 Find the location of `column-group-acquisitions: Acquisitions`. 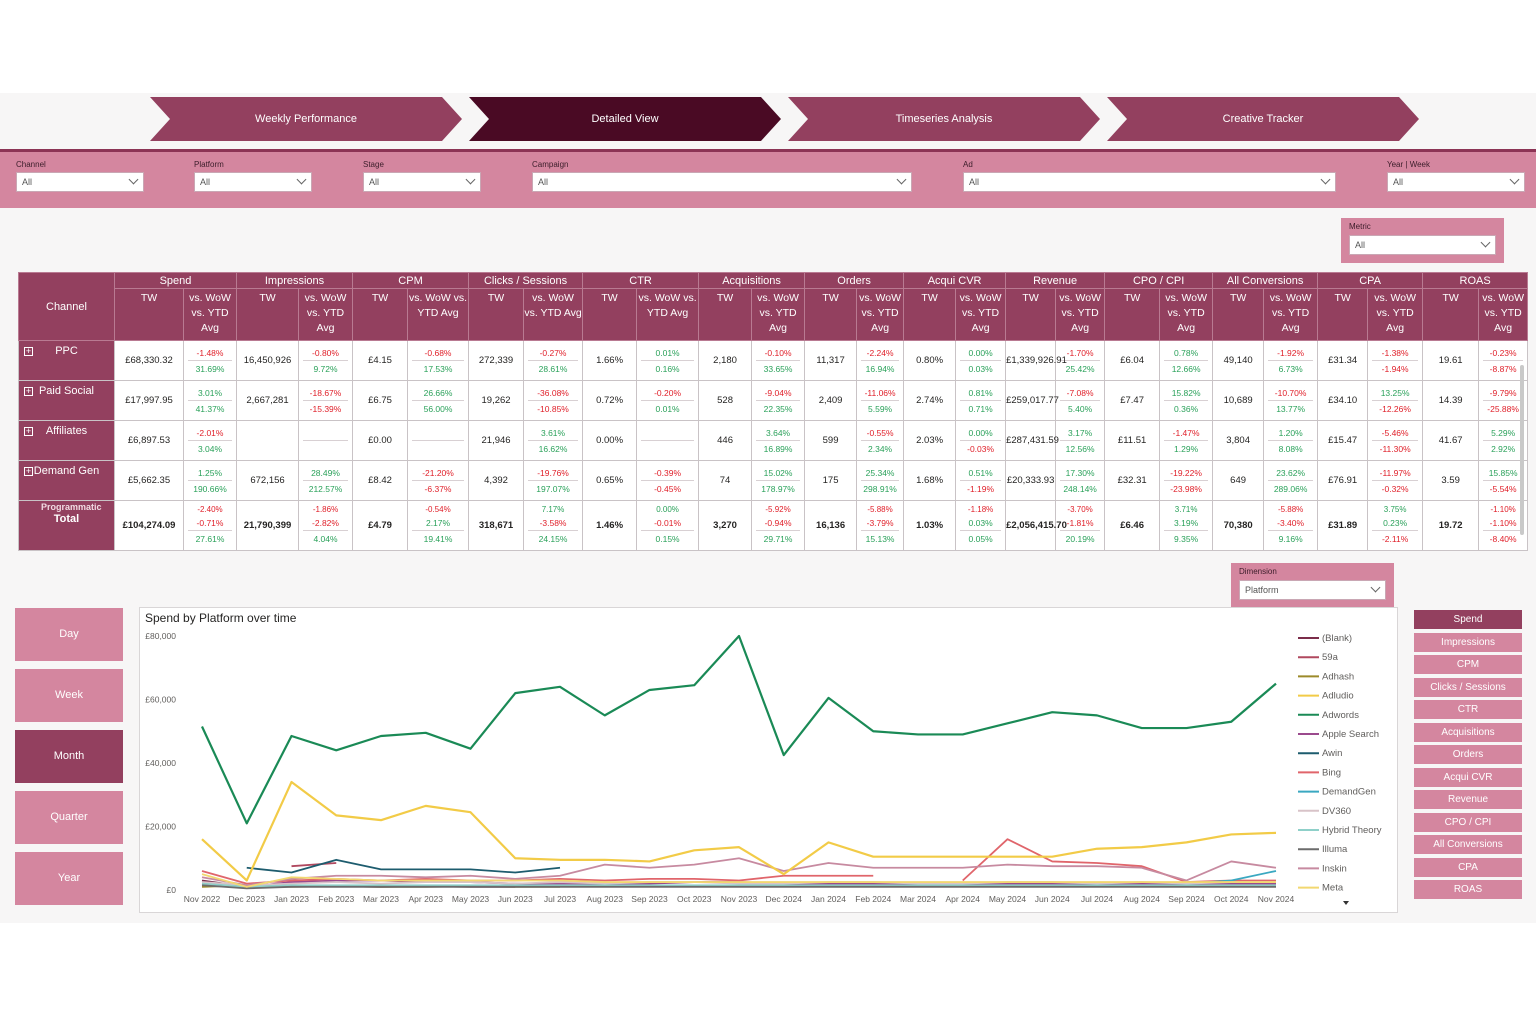

column-group-acquisitions: Acquisitions is located at coordinates (752, 280).